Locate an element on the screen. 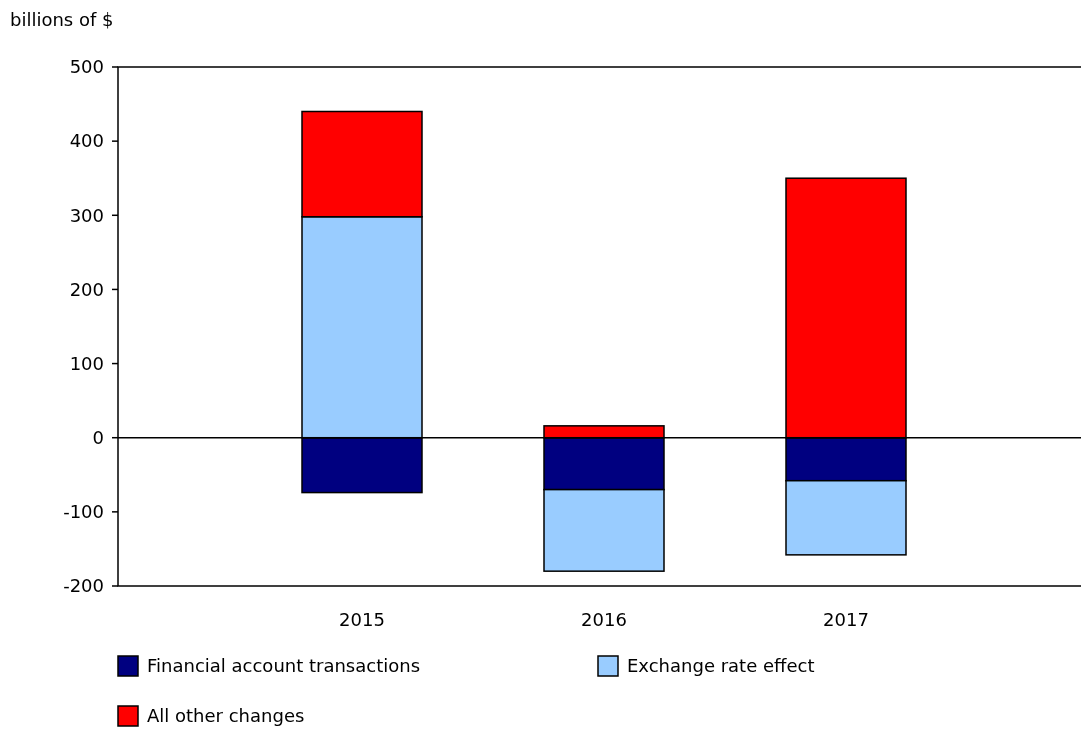 This screenshot has height=729, width=1081. x-tick-label: 2015 is located at coordinates (362, 619).